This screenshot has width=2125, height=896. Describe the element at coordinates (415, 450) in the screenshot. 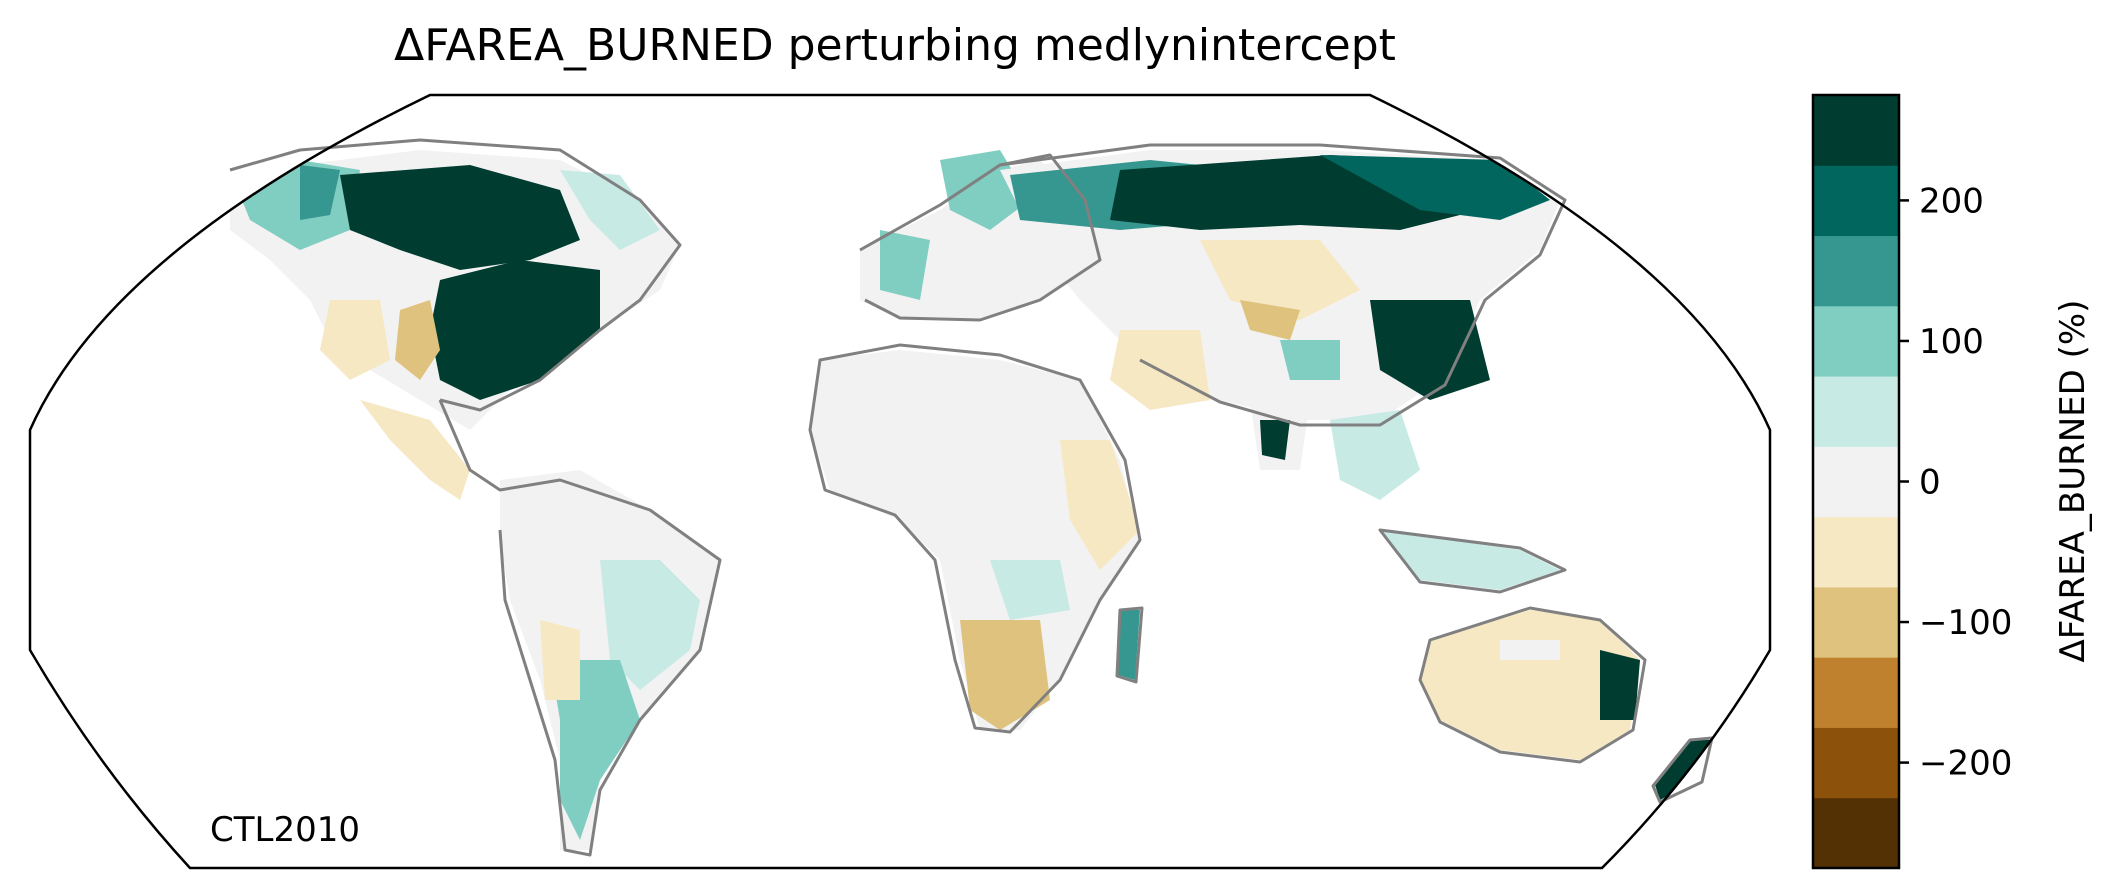

I see `central-america` at that location.